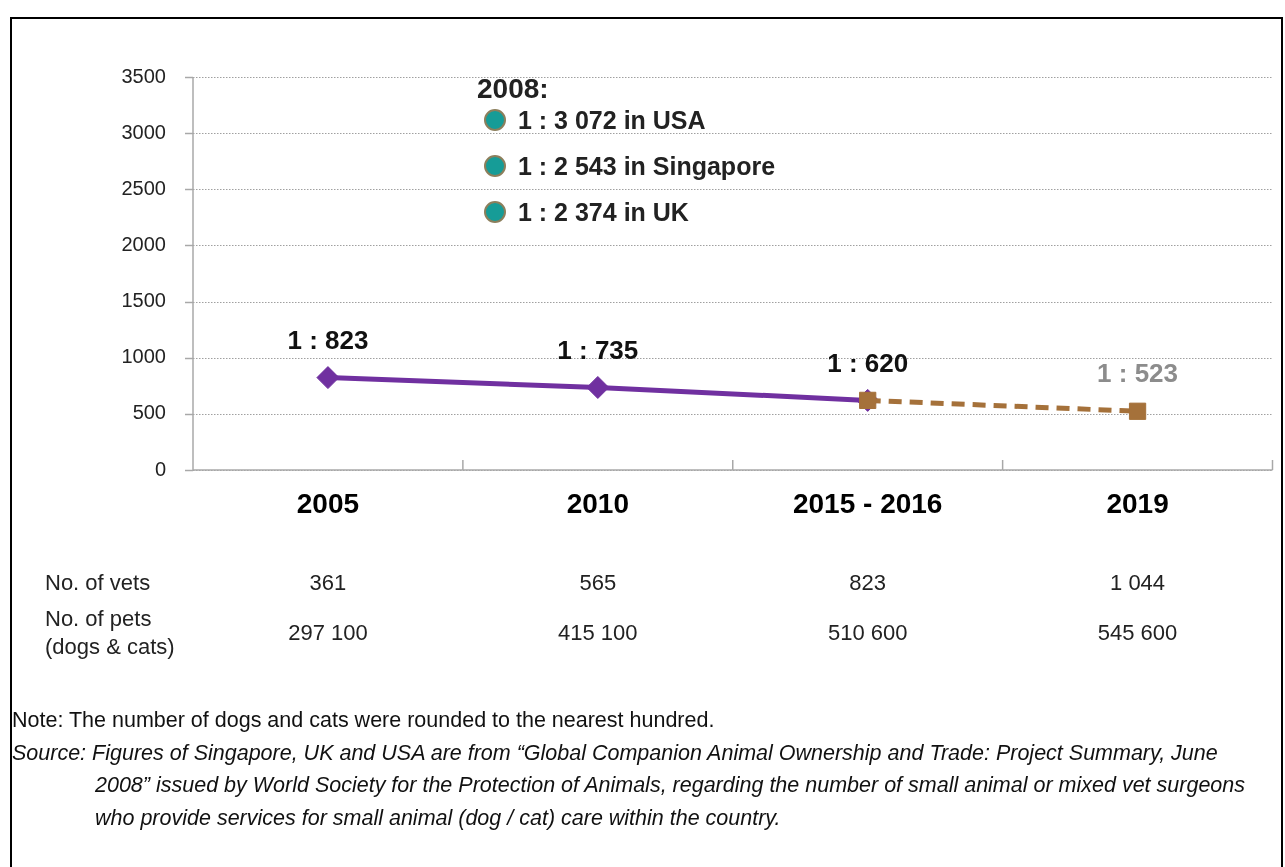  I want to click on annotation: 1 : 2 543 in Singapore, so click(647, 166).